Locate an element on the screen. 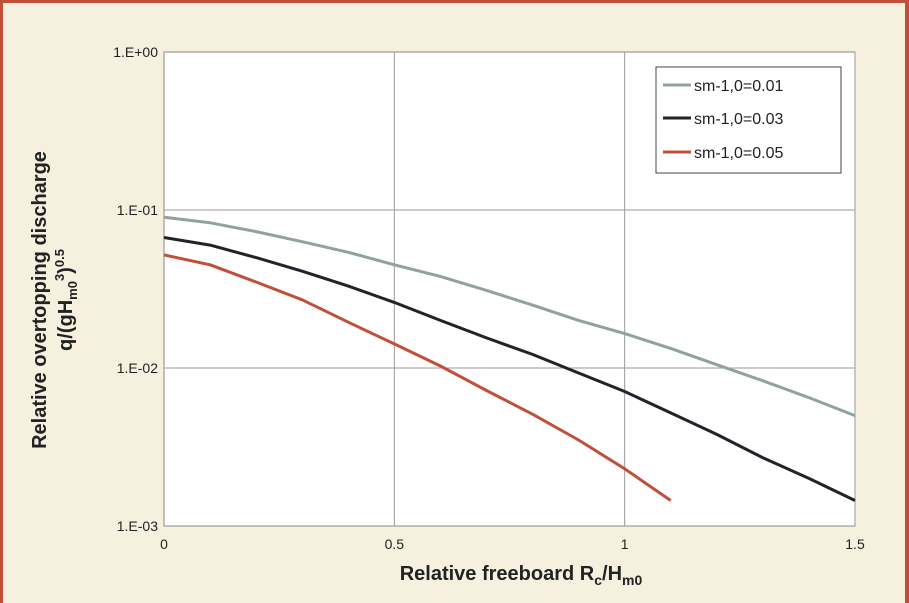  y-tick-label: 1.E-01 is located at coordinates (137, 210).